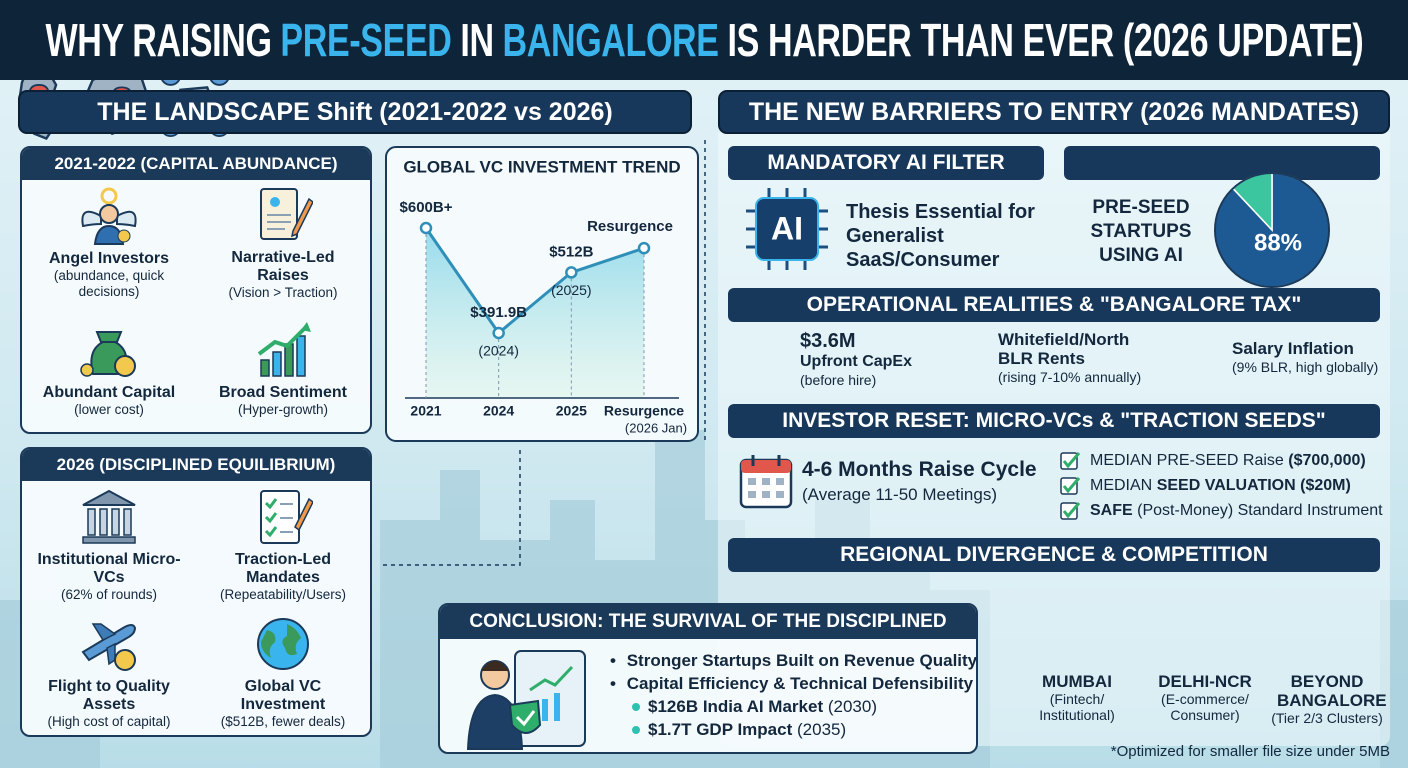  Describe the element at coordinates (426, 207) in the screenshot. I see `value-label: $600B+` at that location.